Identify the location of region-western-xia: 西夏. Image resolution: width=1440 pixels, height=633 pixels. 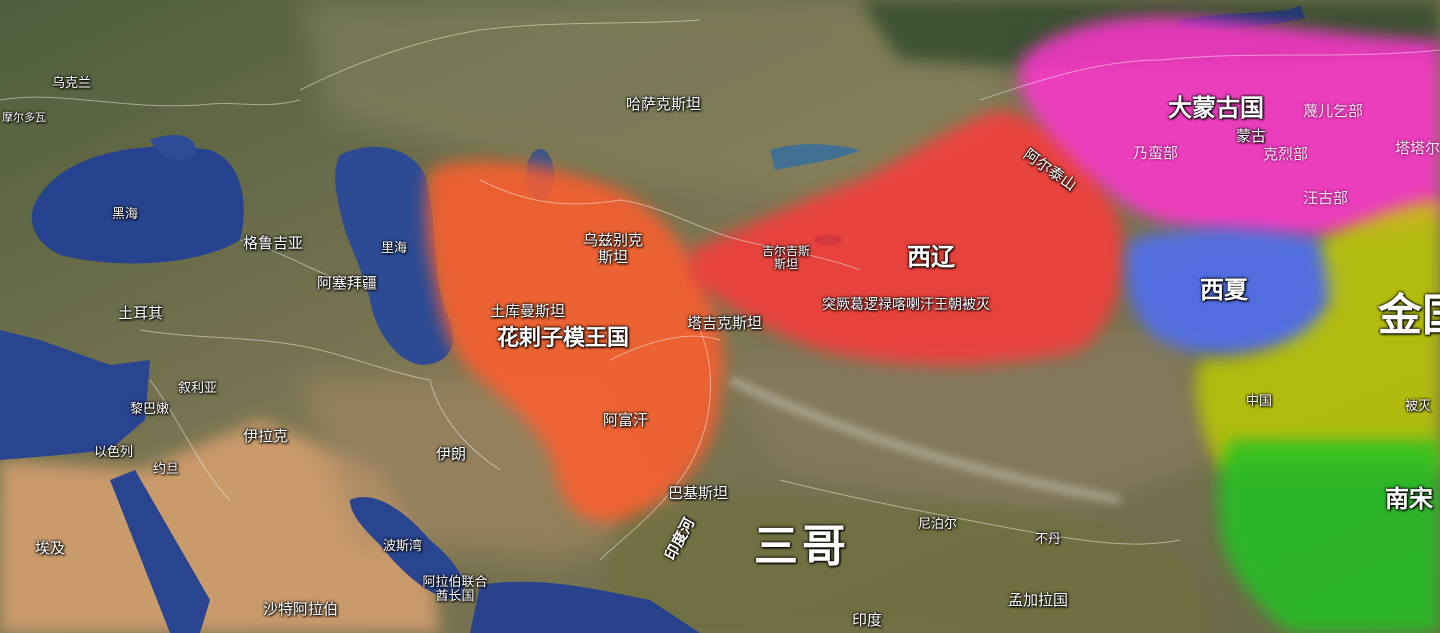
(1224, 290).